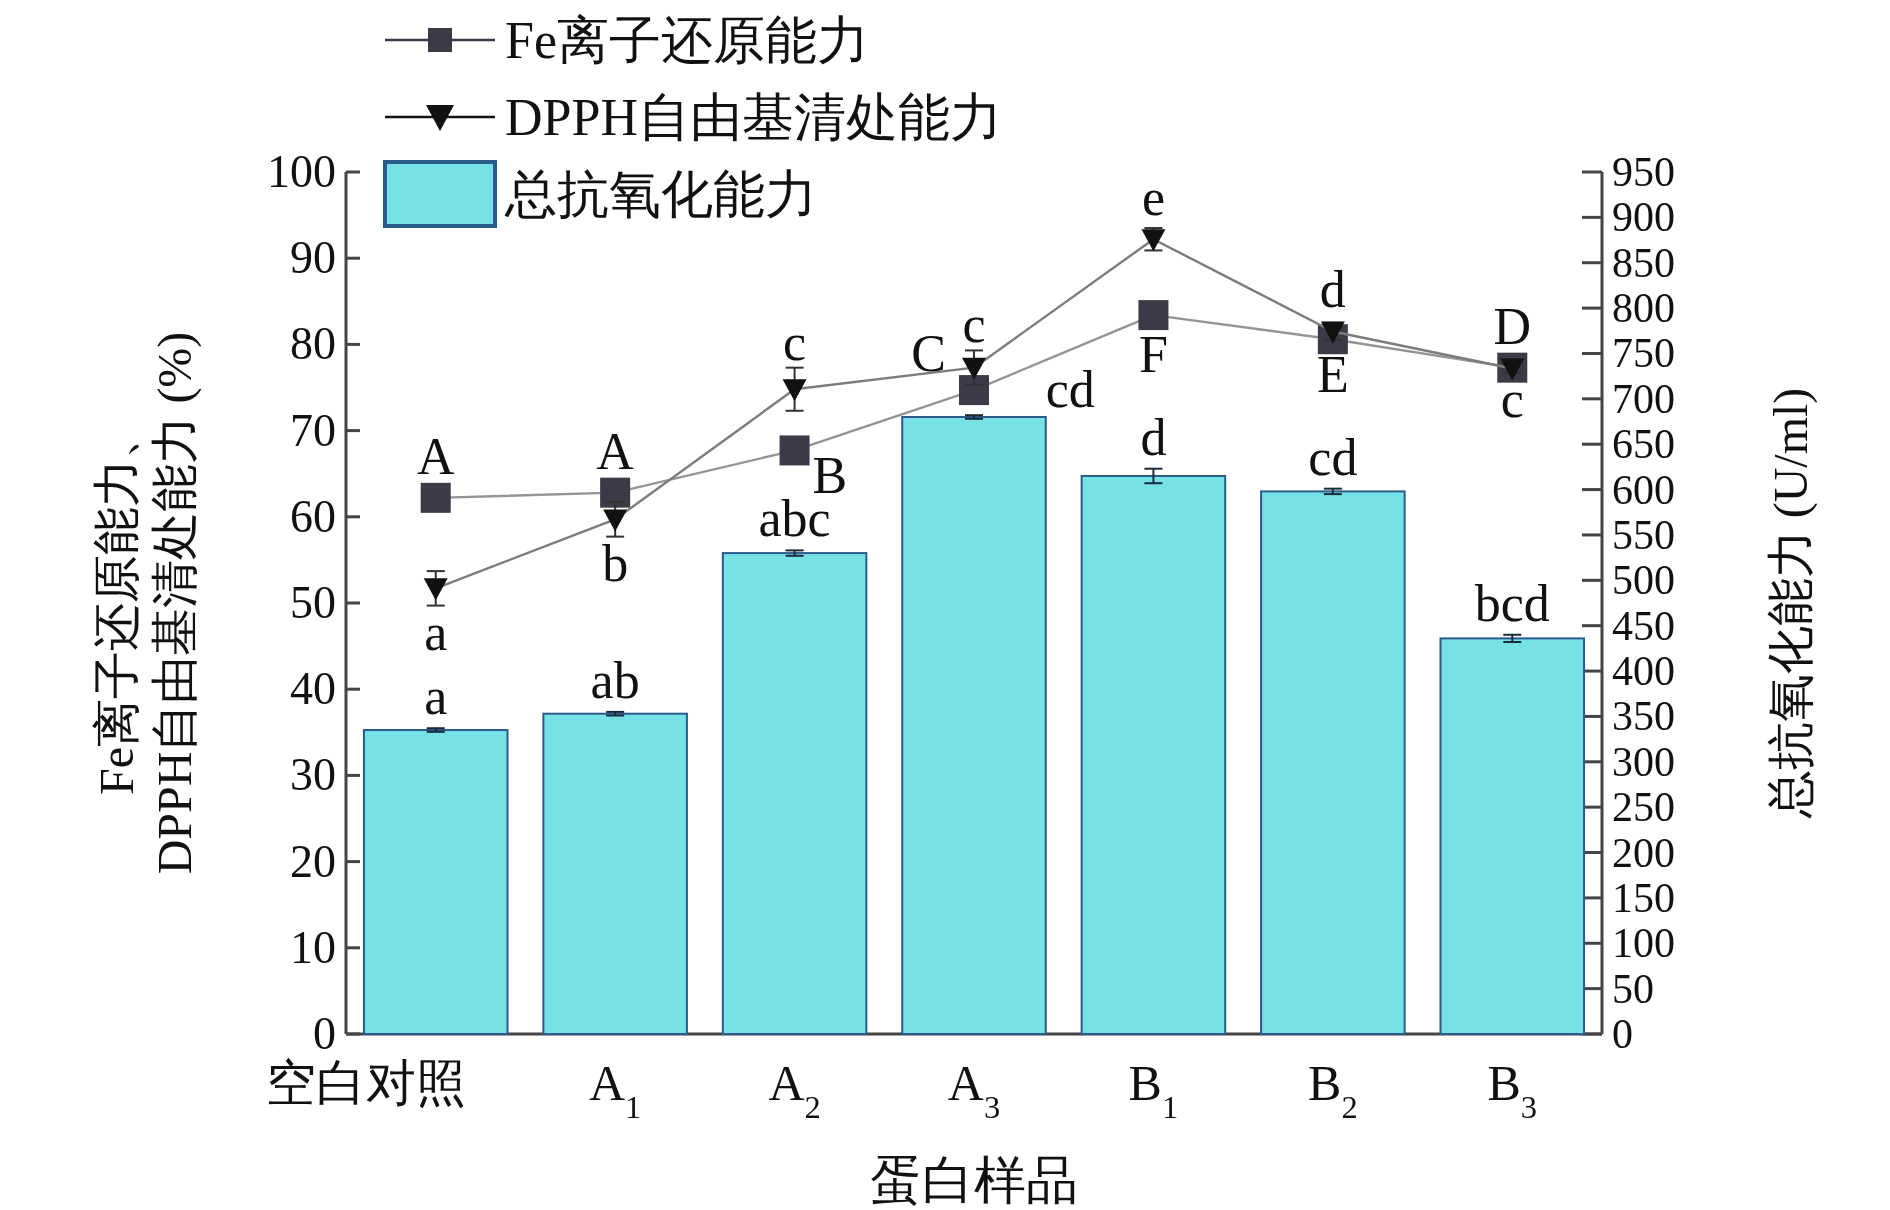  Describe the element at coordinates (1643, 353) in the screenshot. I see `y2-tick-label: 750` at that location.